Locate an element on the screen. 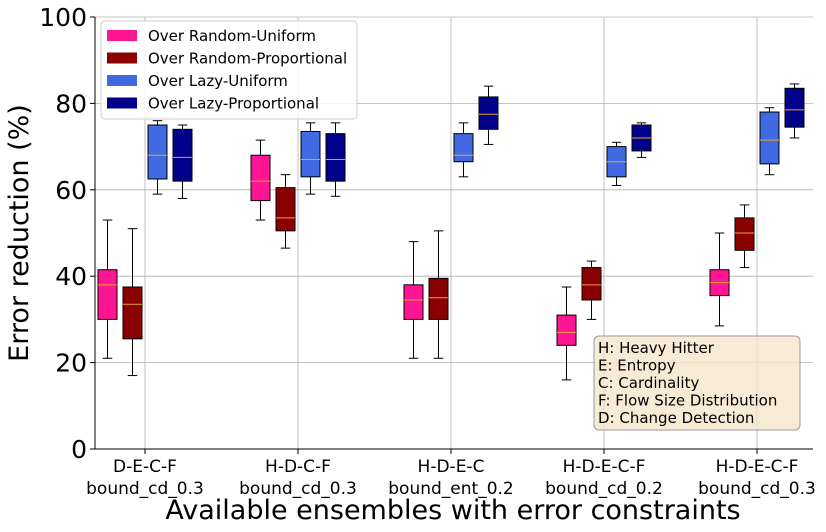  legend-frame is located at coordinates (229, 70).